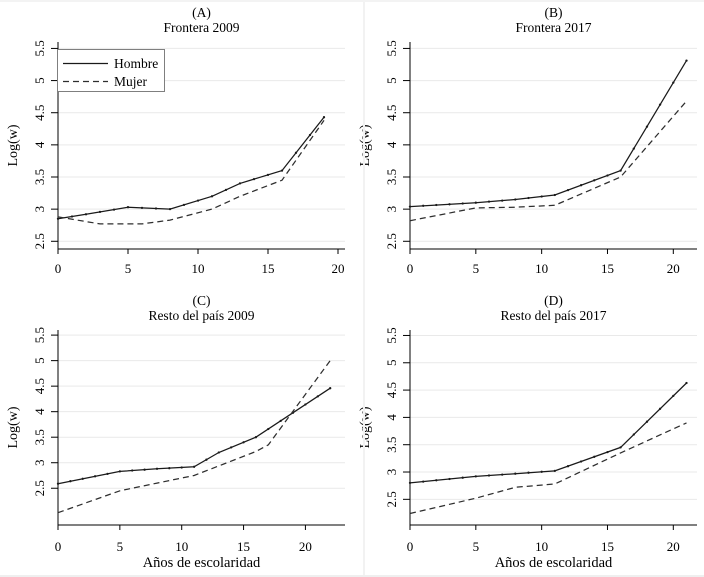 This screenshot has height=577, width=704. I want to click on top-edge, so click(352, 1).